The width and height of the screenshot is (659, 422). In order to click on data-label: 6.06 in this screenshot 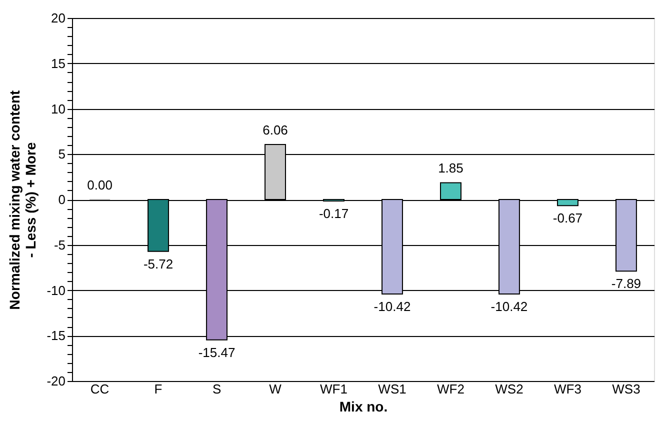, I will do `click(275, 130)`.